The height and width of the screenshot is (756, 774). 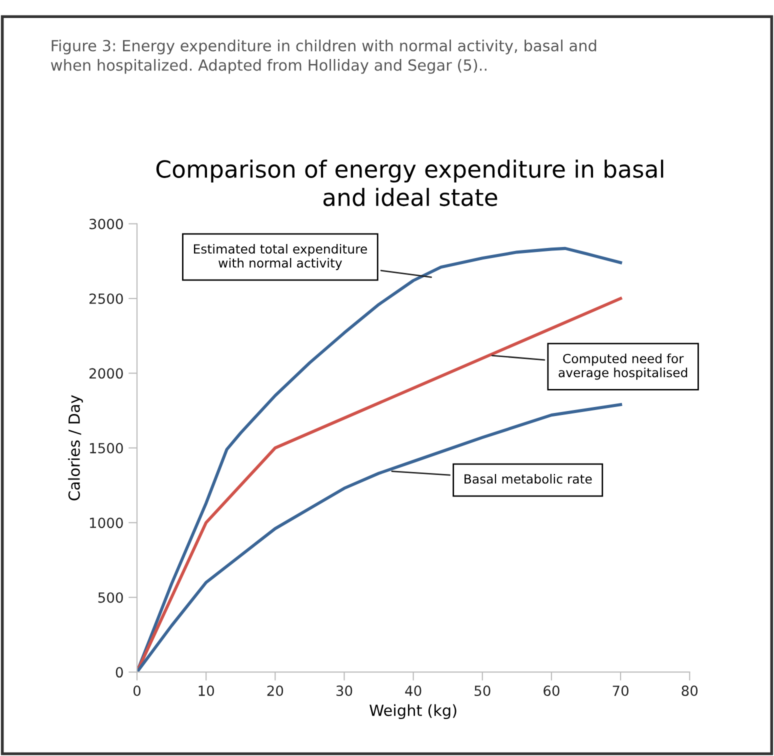 I want to click on y-tick-label: 2500, so click(x=106, y=298).